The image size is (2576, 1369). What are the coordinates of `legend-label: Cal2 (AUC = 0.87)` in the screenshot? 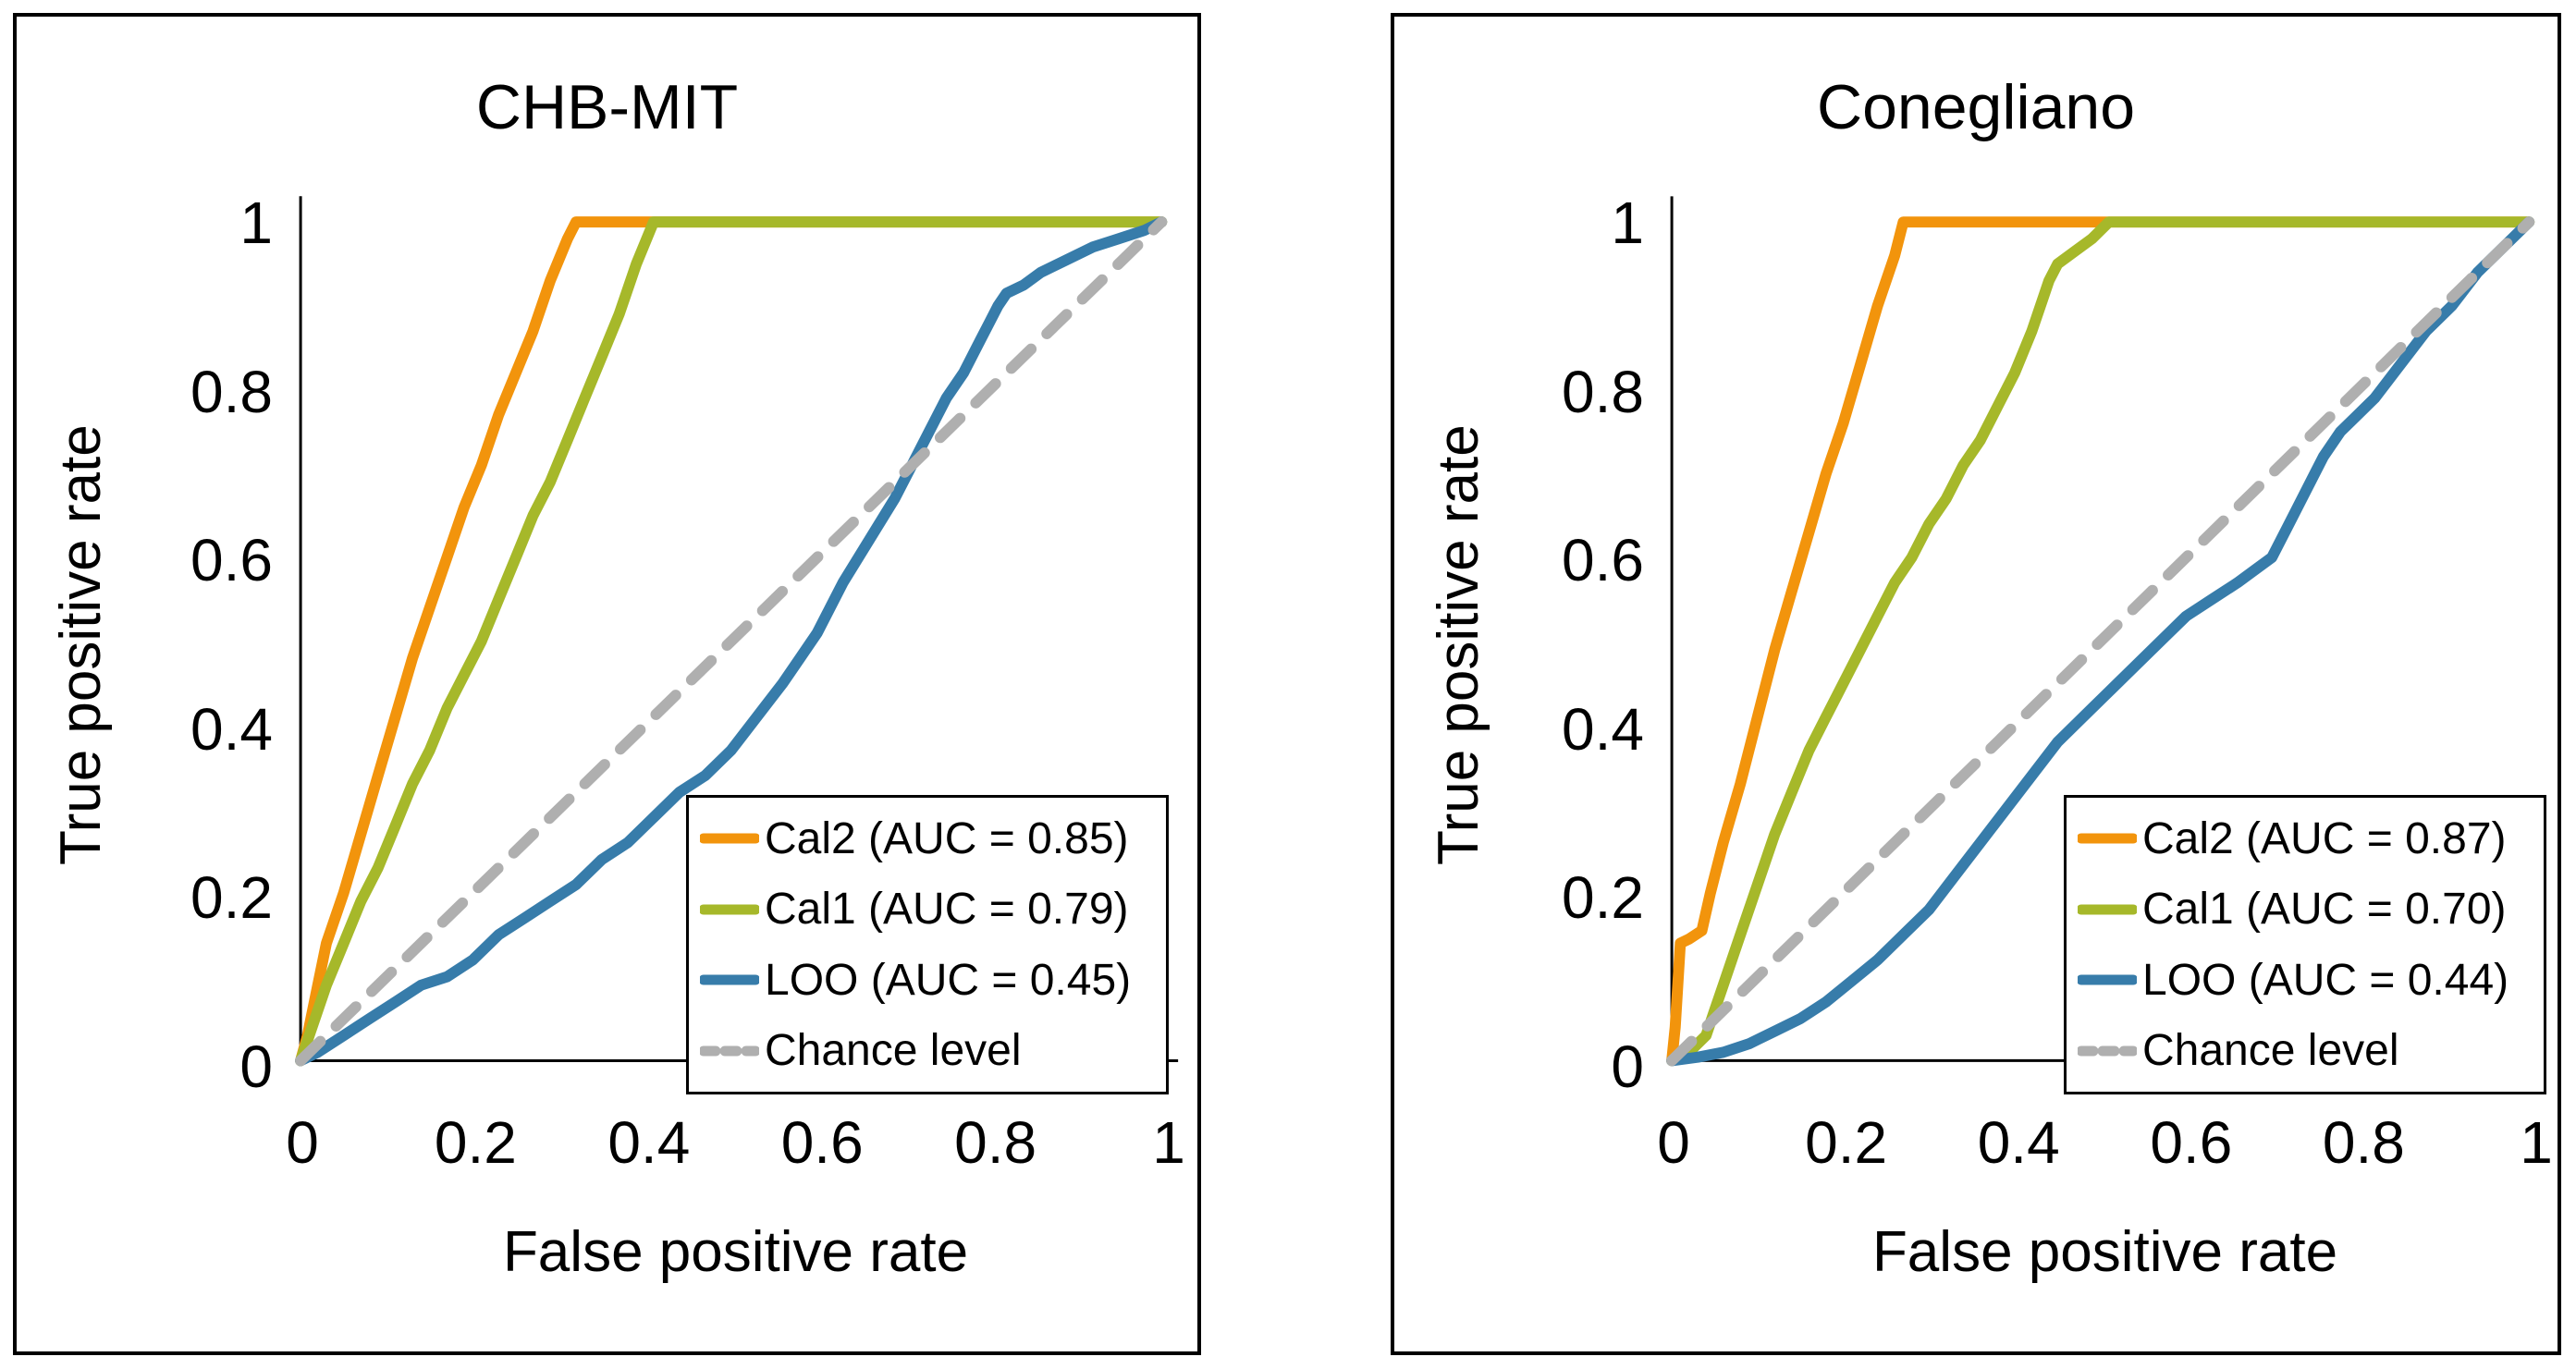 It's located at (2324, 838).